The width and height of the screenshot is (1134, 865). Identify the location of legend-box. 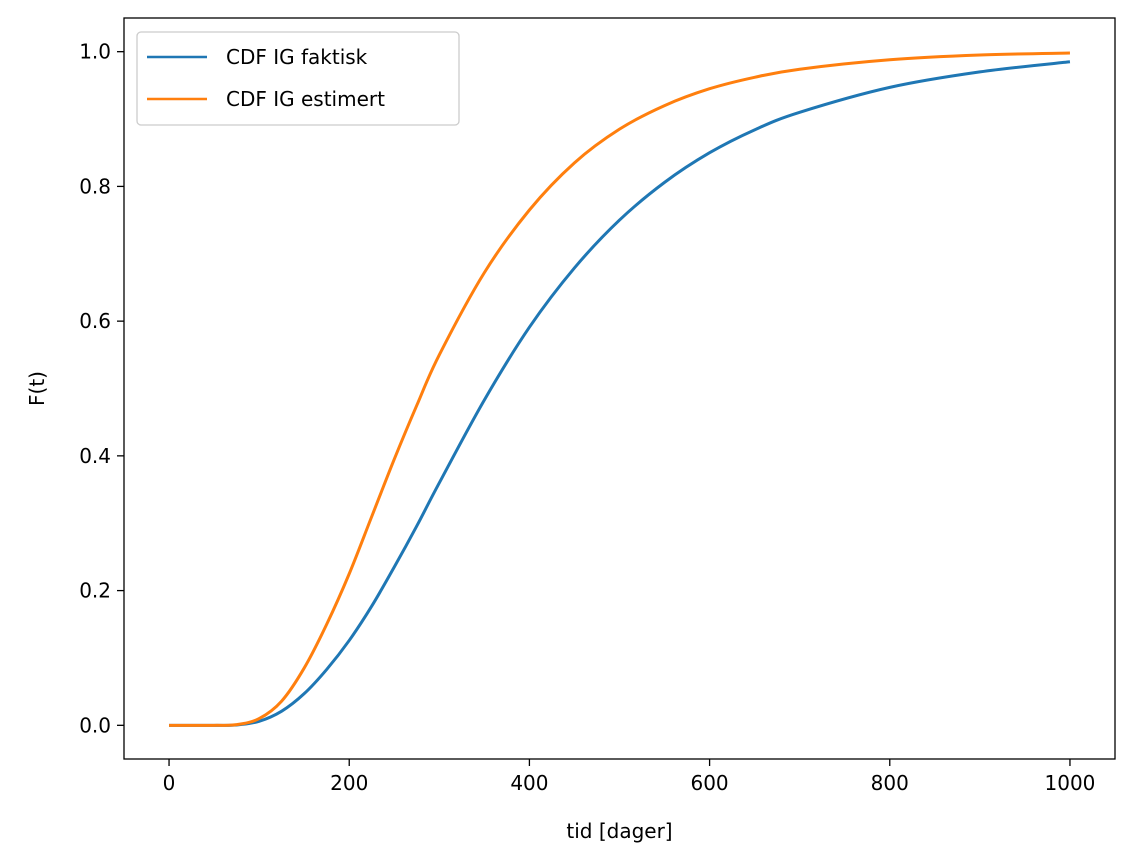
(298, 78).